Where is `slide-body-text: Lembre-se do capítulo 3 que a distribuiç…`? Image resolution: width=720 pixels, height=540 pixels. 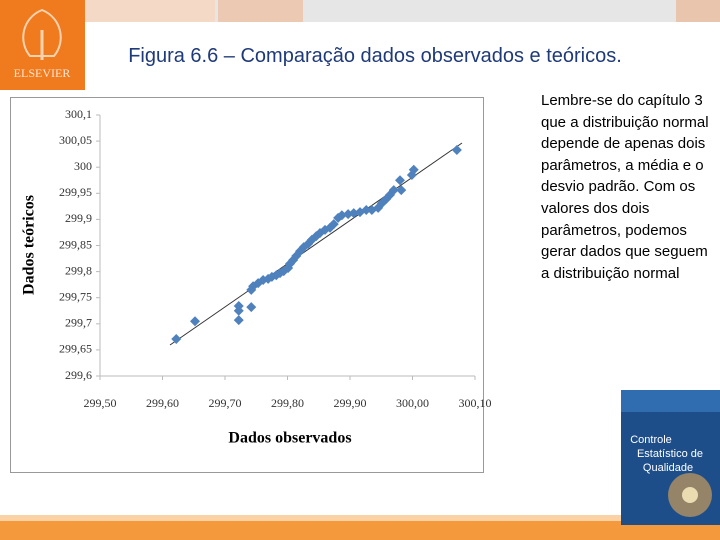
slide-body-text: Lembre-se do capítulo 3 que a distribuiç… is located at coordinates (625, 187).